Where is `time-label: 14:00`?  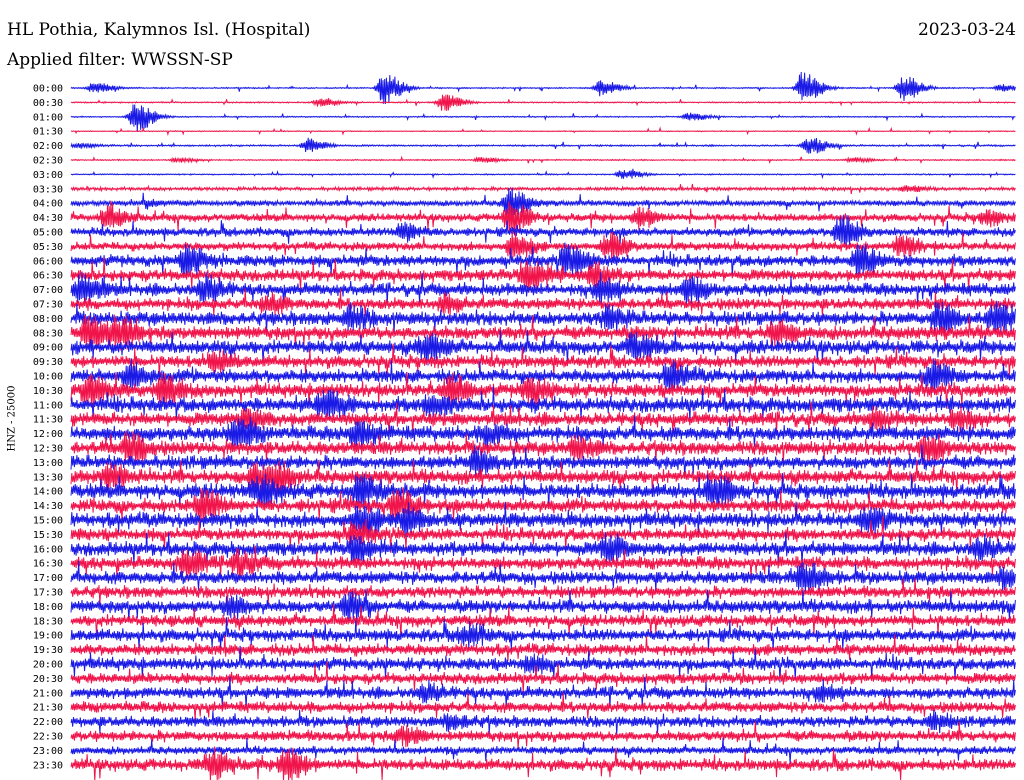
time-label: 14:00 is located at coordinates (48, 492).